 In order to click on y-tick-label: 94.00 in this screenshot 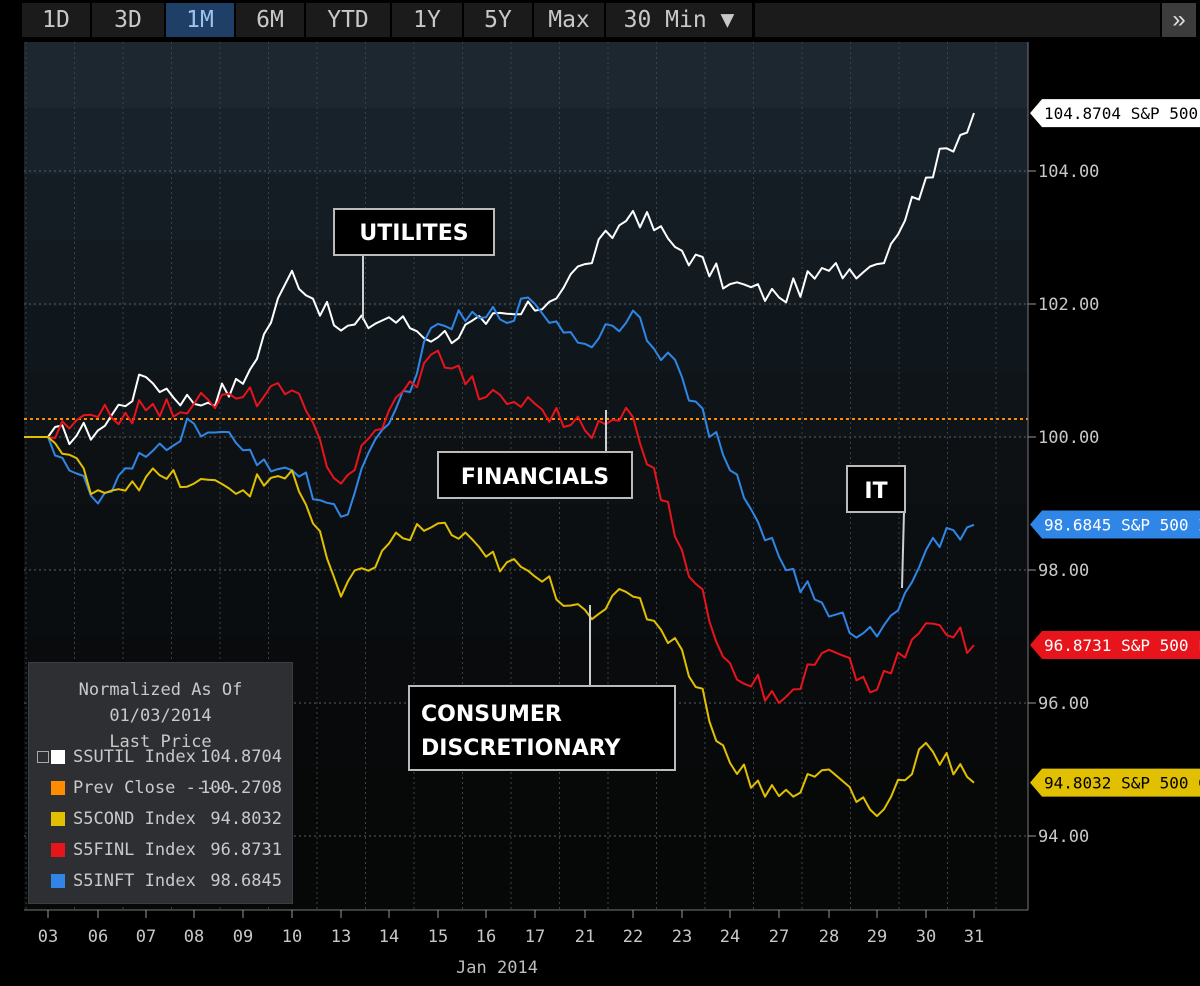, I will do `click(1063, 837)`.